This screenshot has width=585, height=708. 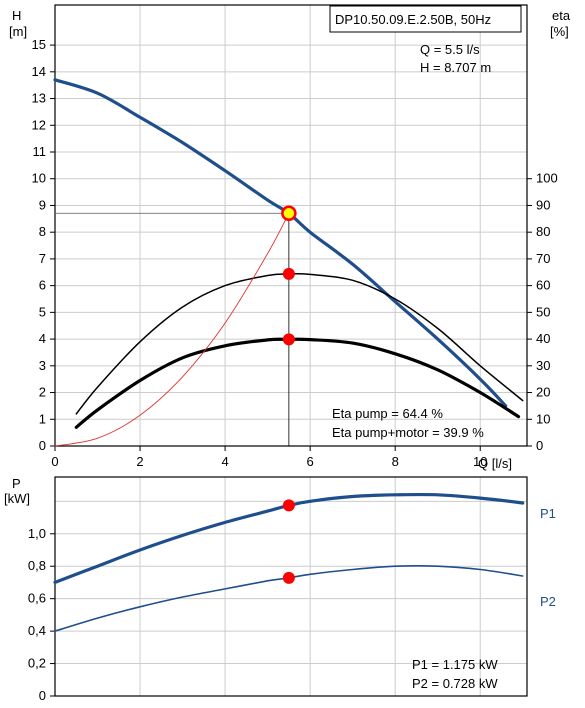 I want to click on y2-tick-label: 90, so click(x=543, y=204).